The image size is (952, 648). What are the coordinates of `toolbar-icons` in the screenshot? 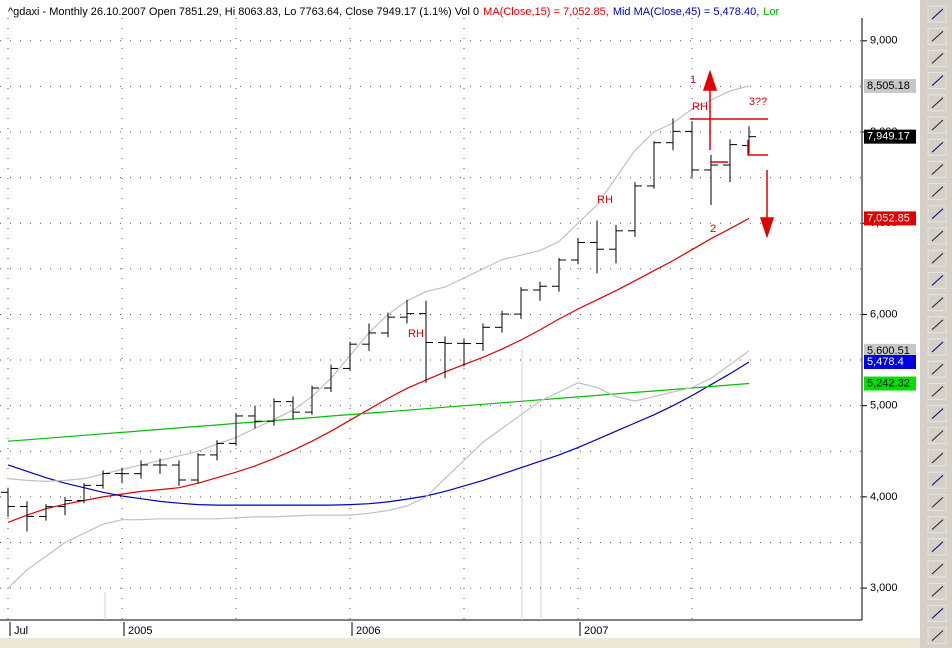 It's located at (937, 325).